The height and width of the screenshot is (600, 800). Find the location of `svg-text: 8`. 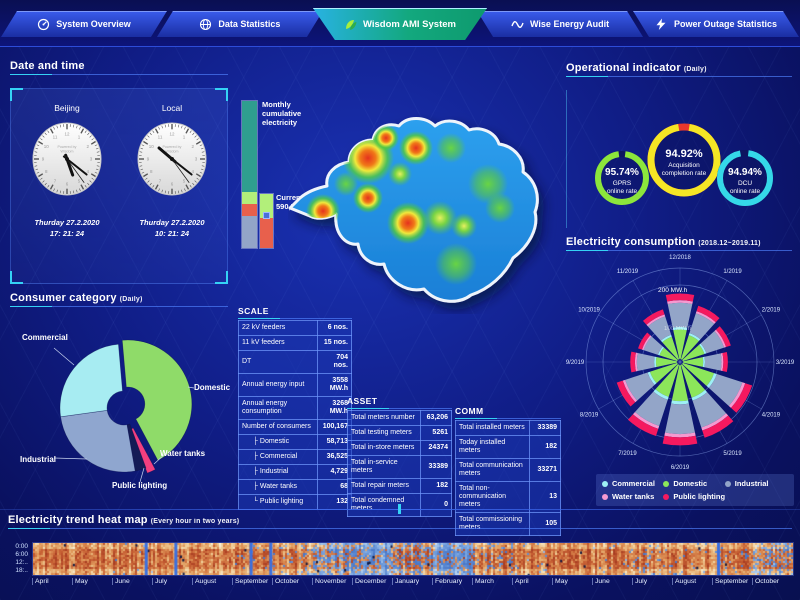

svg-text: 8 is located at coordinates (46, 171).